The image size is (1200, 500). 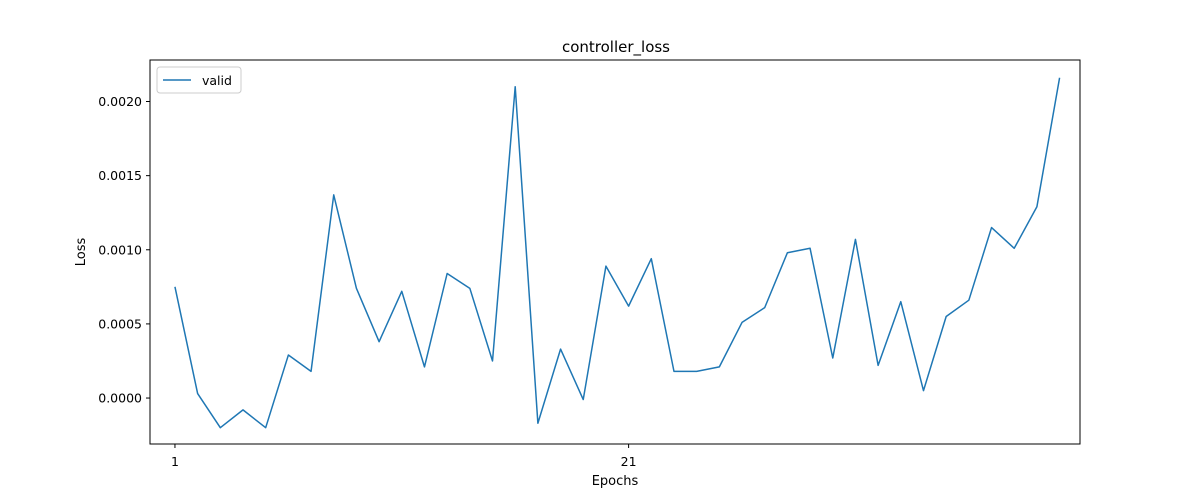 What do you see at coordinates (175, 461) in the screenshot?
I see `x-tick-label: 1` at bounding box center [175, 461].